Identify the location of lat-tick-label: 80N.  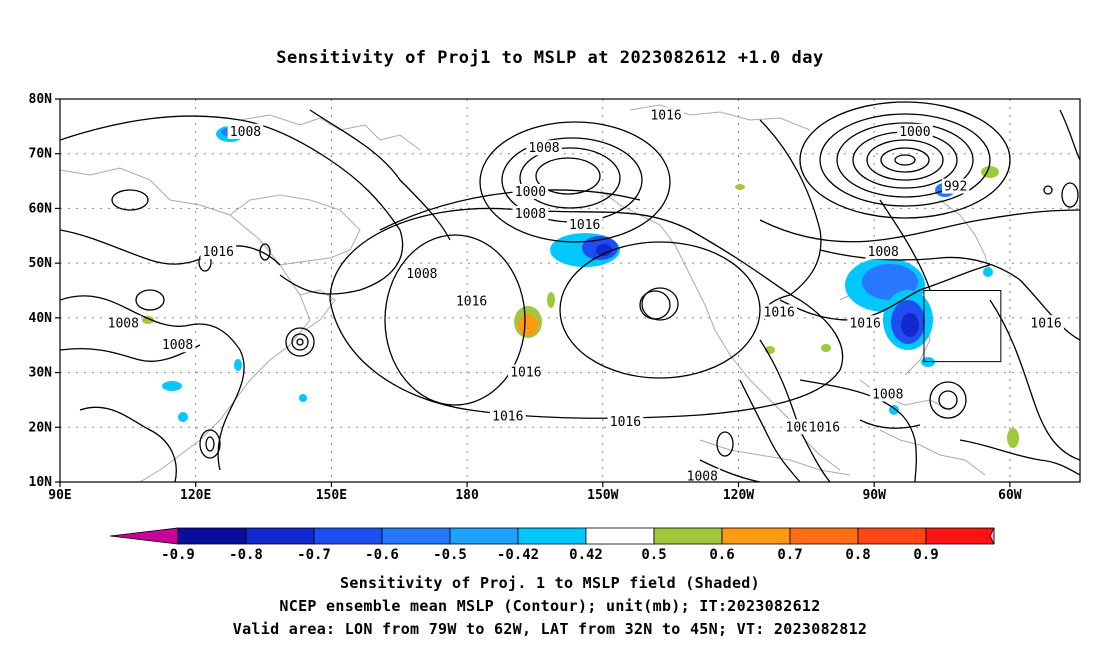
(41, 99).